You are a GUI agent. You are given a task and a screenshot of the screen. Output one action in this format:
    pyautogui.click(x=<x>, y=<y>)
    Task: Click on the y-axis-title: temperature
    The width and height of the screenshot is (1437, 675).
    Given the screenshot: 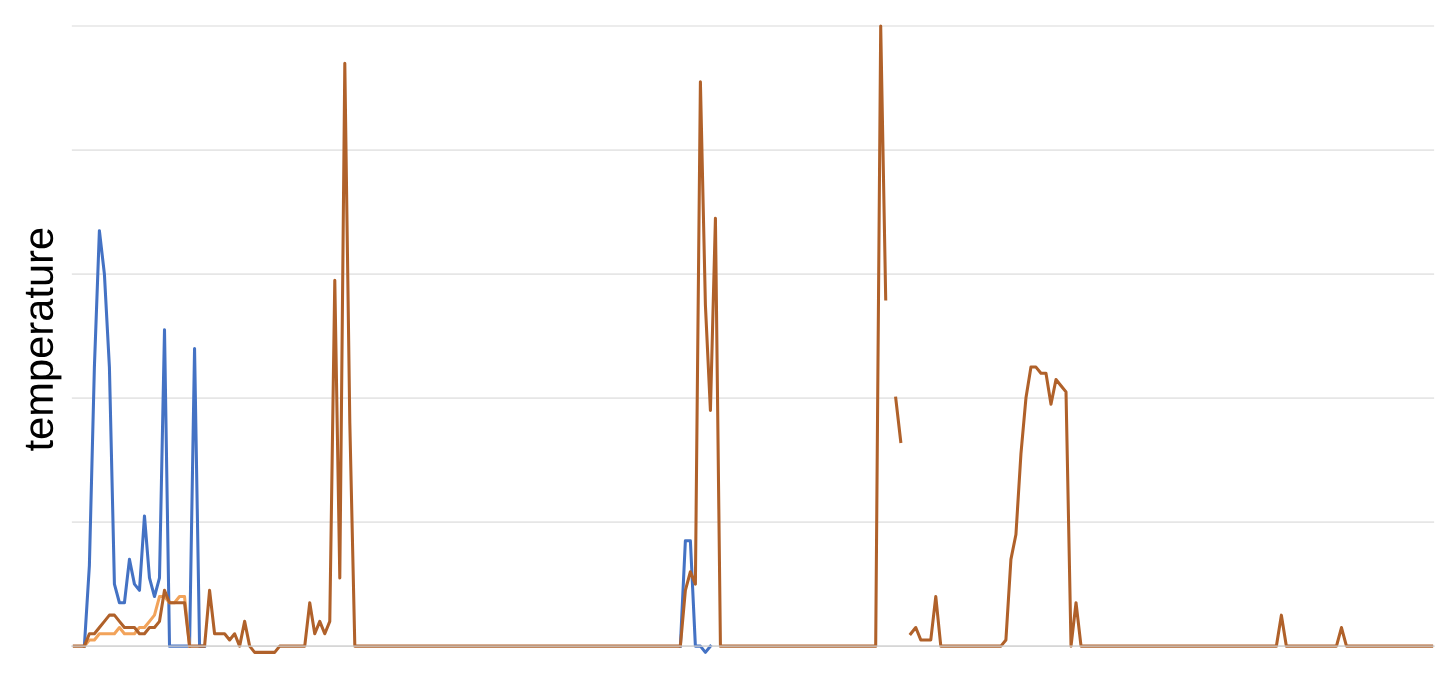 What is the action you would take?
    pyautogui.click(x=43, y=339)
    